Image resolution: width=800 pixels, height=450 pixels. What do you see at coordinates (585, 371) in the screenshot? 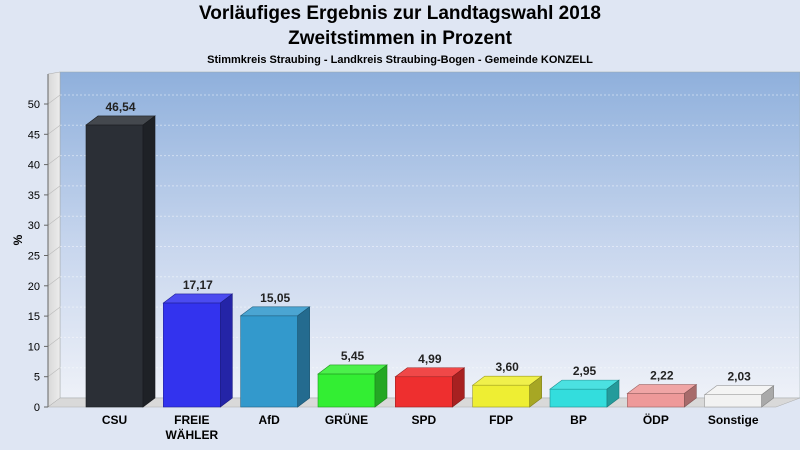
I see `value-label: 2,95` at bounding box center [585, 371].